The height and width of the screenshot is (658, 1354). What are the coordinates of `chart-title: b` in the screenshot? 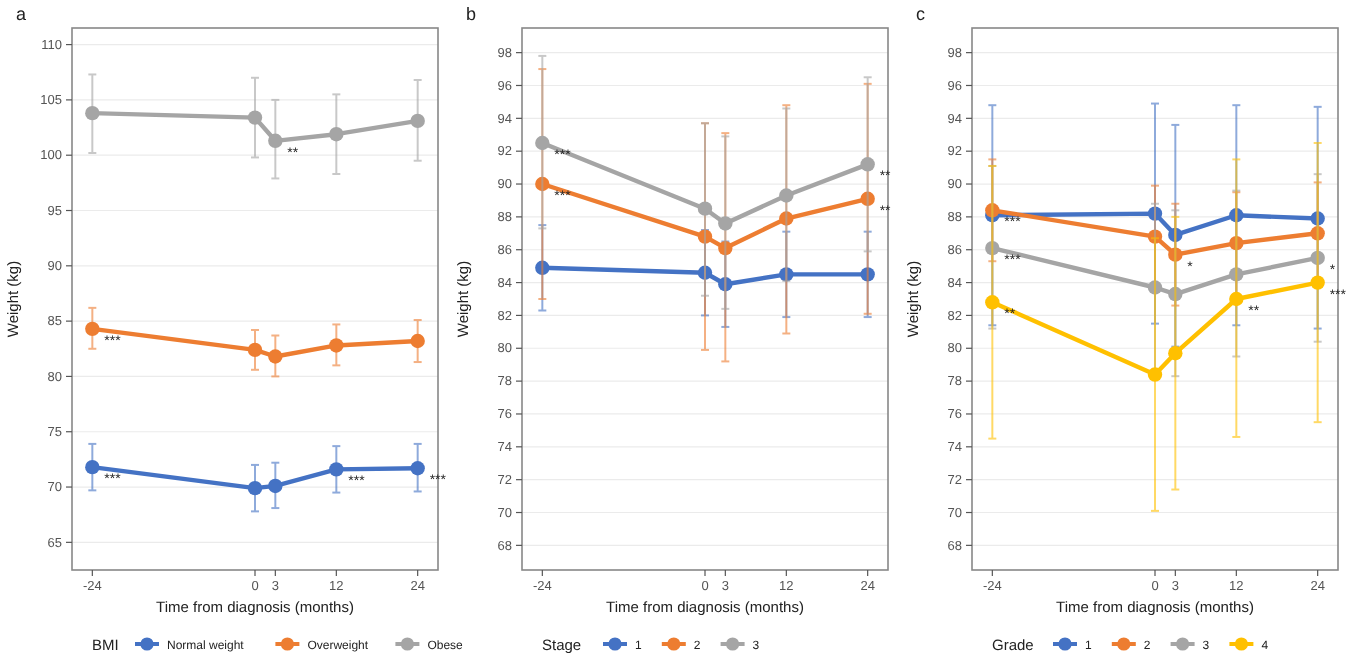 It's located at (471, 14).